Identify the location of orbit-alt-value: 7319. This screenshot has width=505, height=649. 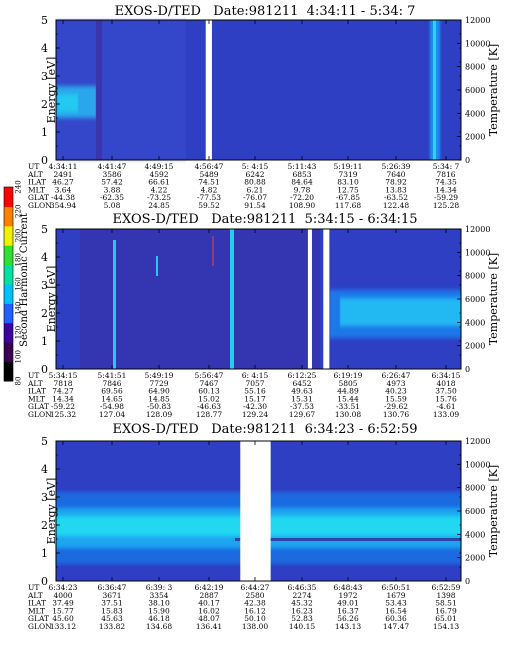
(347, 174).